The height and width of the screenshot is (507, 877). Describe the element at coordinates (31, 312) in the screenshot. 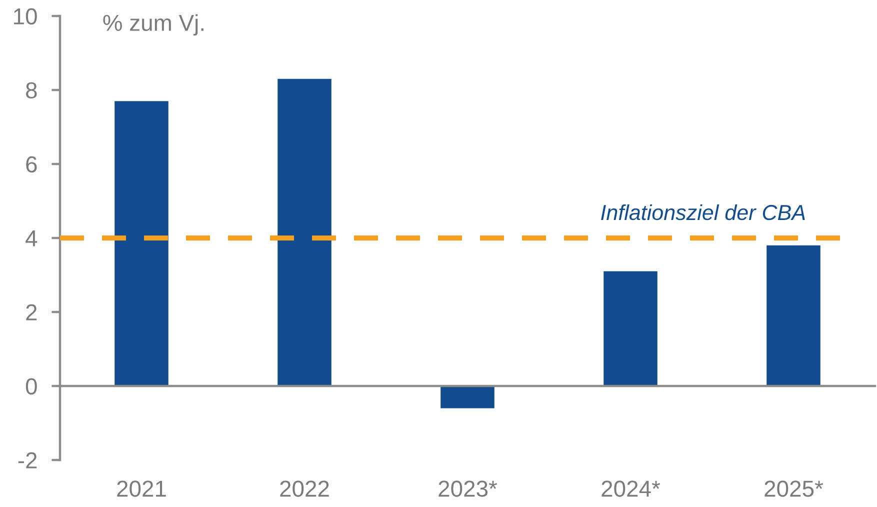

I see `y-tick-label: 2` at that location.